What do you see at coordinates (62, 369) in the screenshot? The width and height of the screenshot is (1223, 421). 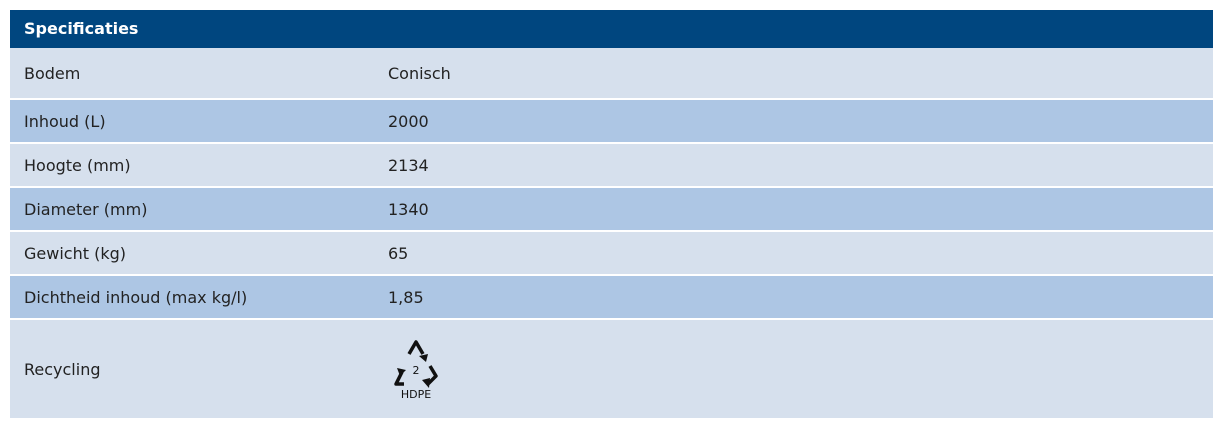 I see `row-label: Recycling` at bounding box center [62, 369].